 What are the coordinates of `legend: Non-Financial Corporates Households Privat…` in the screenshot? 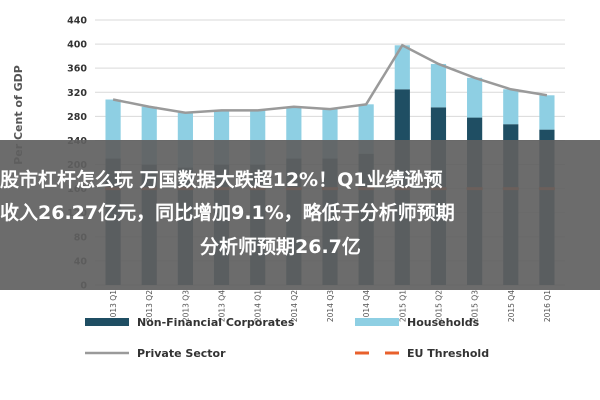 It's located at (287, 338).